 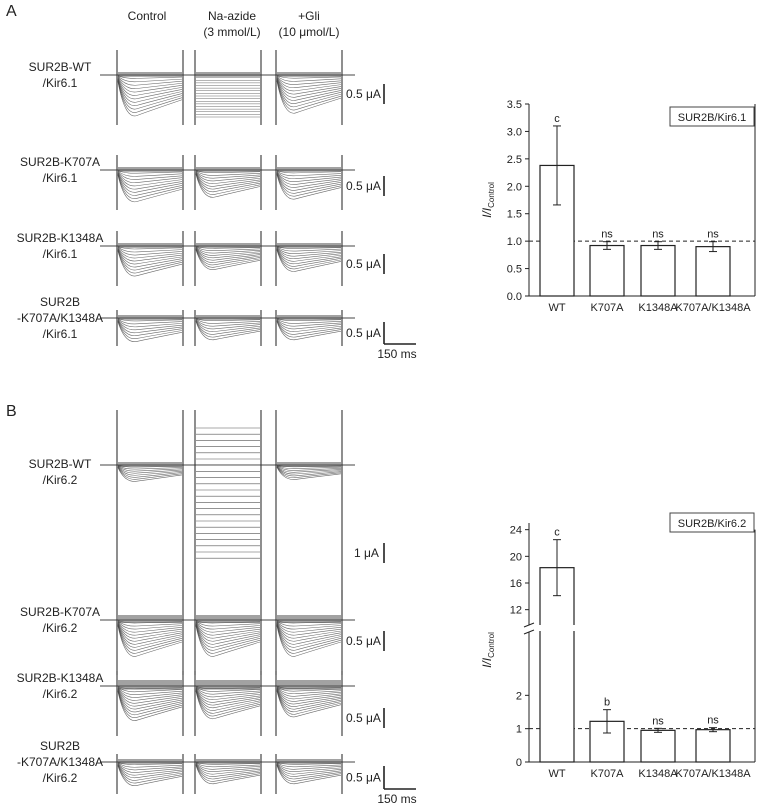 I want to click on y-axis-label-main: I/I, so click(x=487, y=212).